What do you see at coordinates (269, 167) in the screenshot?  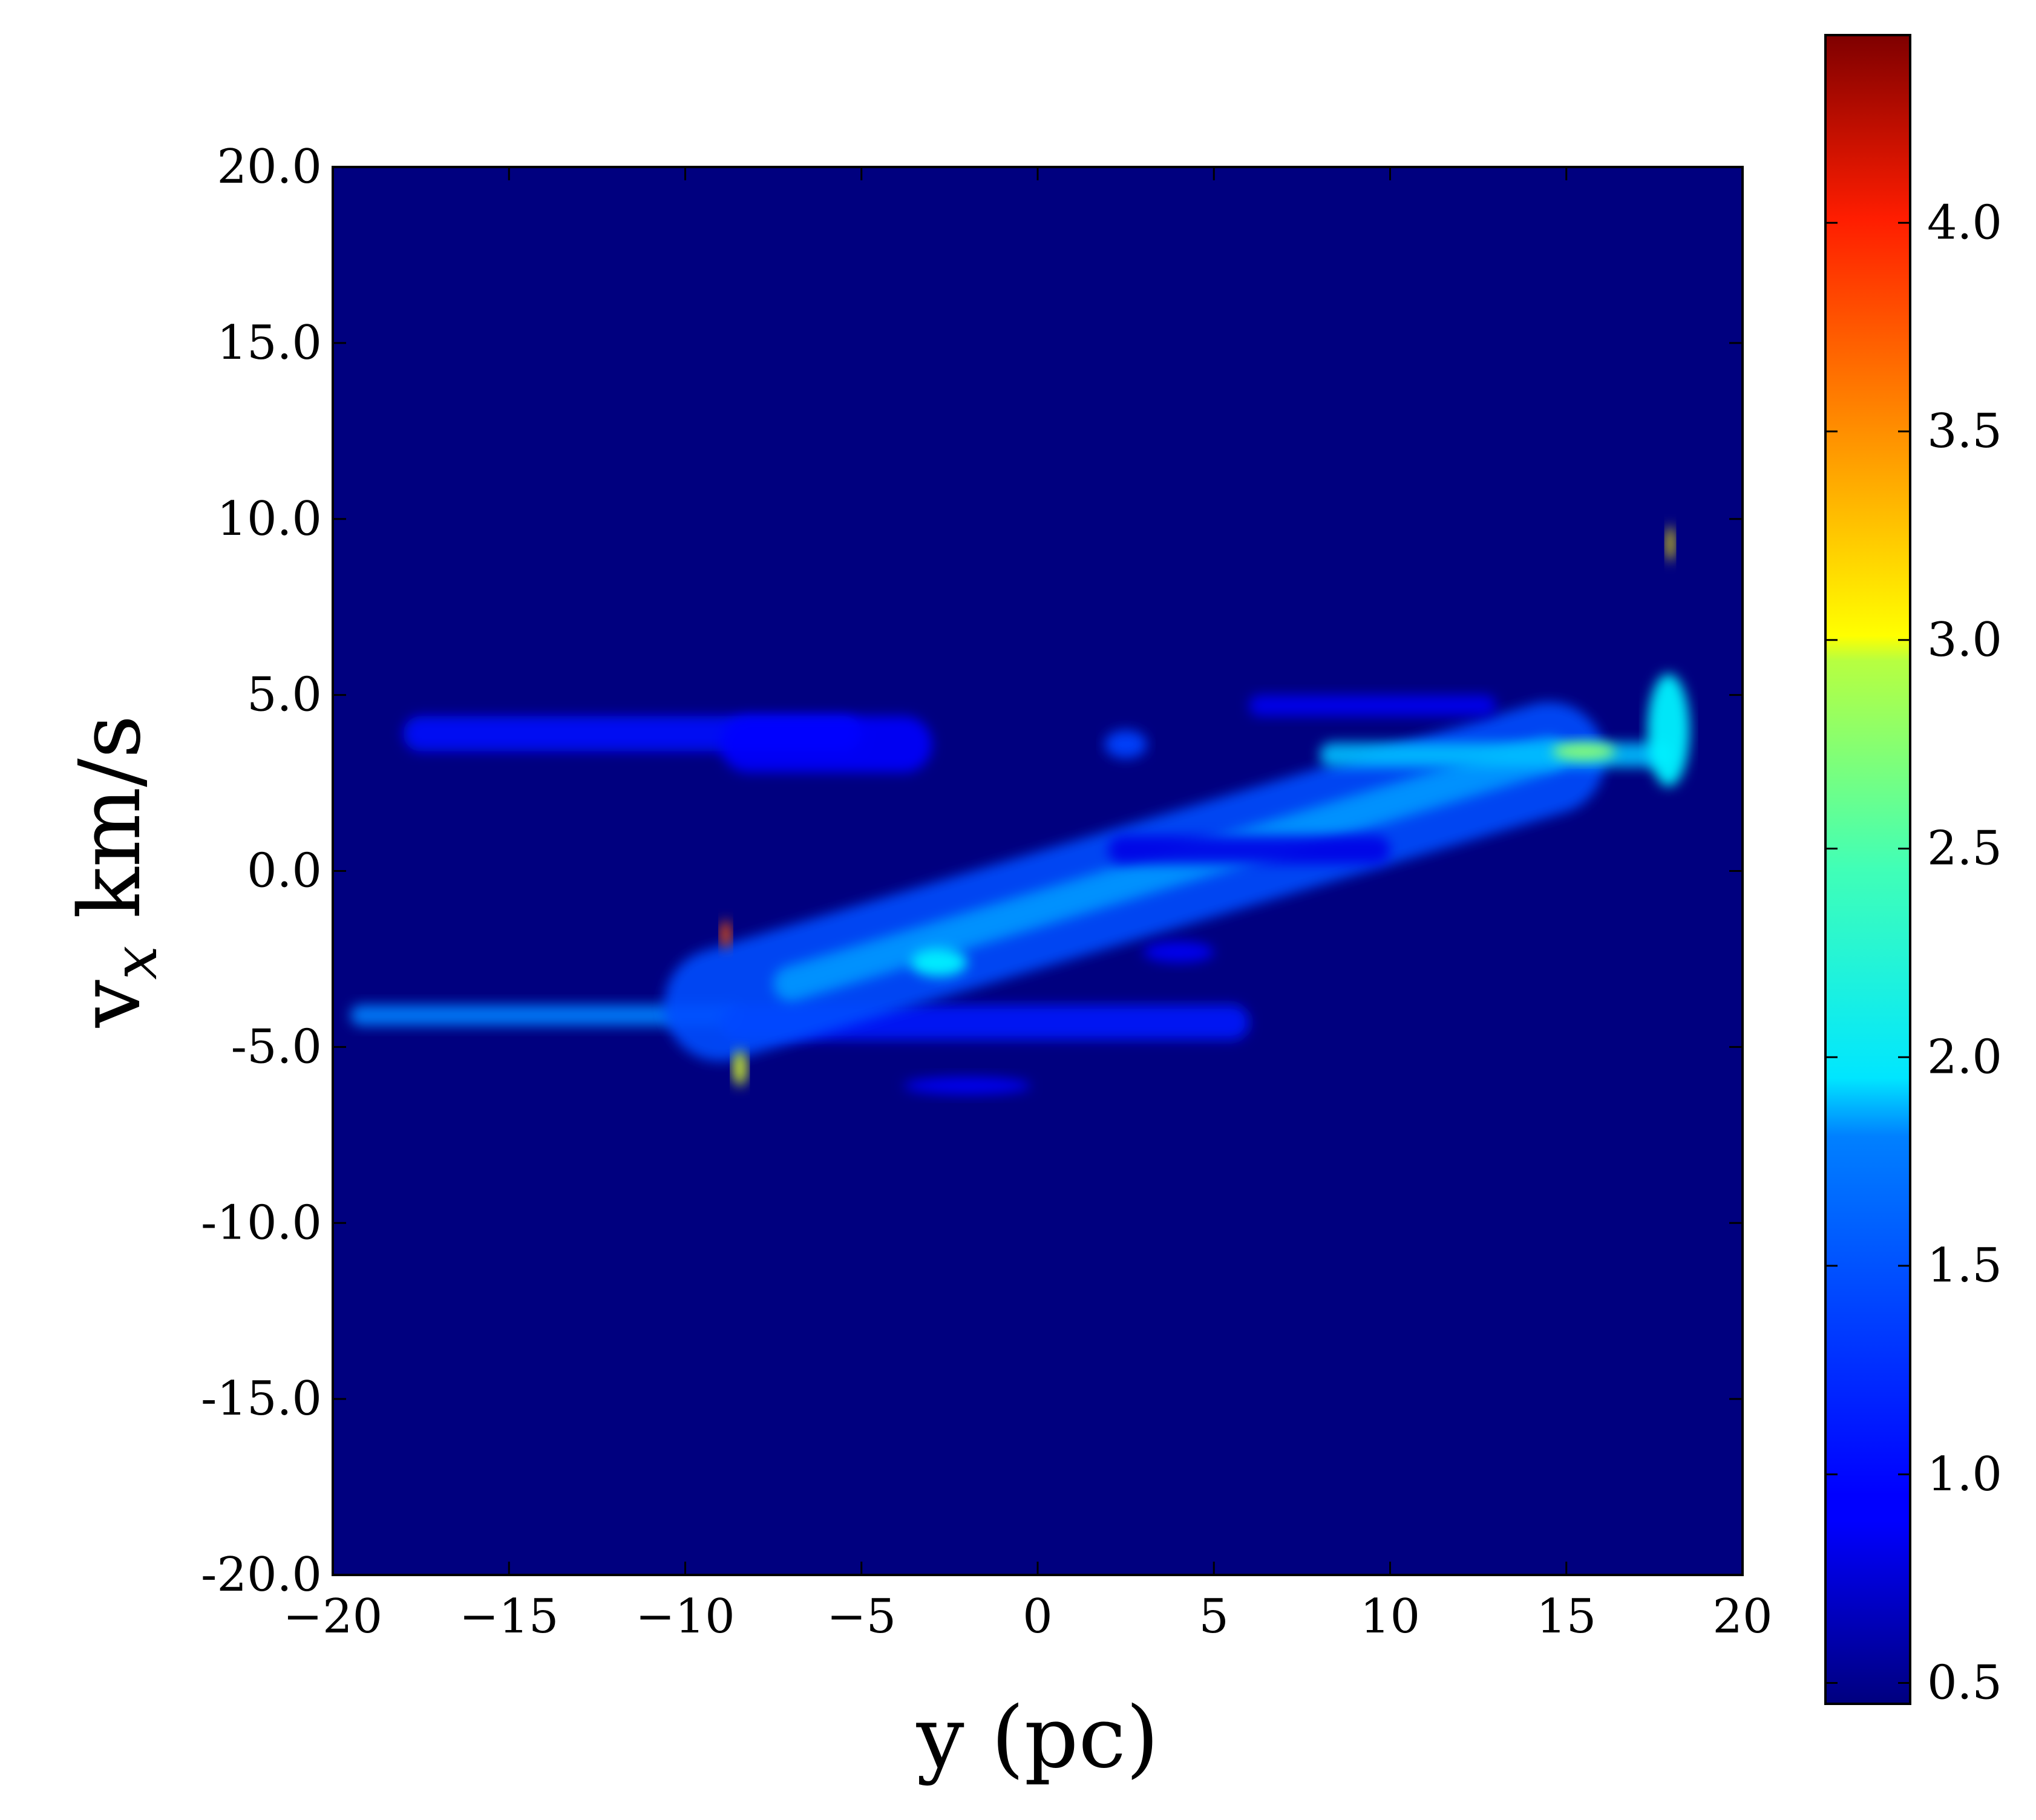 I see `y-tick-label: 20.0` at bounding box center [269, 167].